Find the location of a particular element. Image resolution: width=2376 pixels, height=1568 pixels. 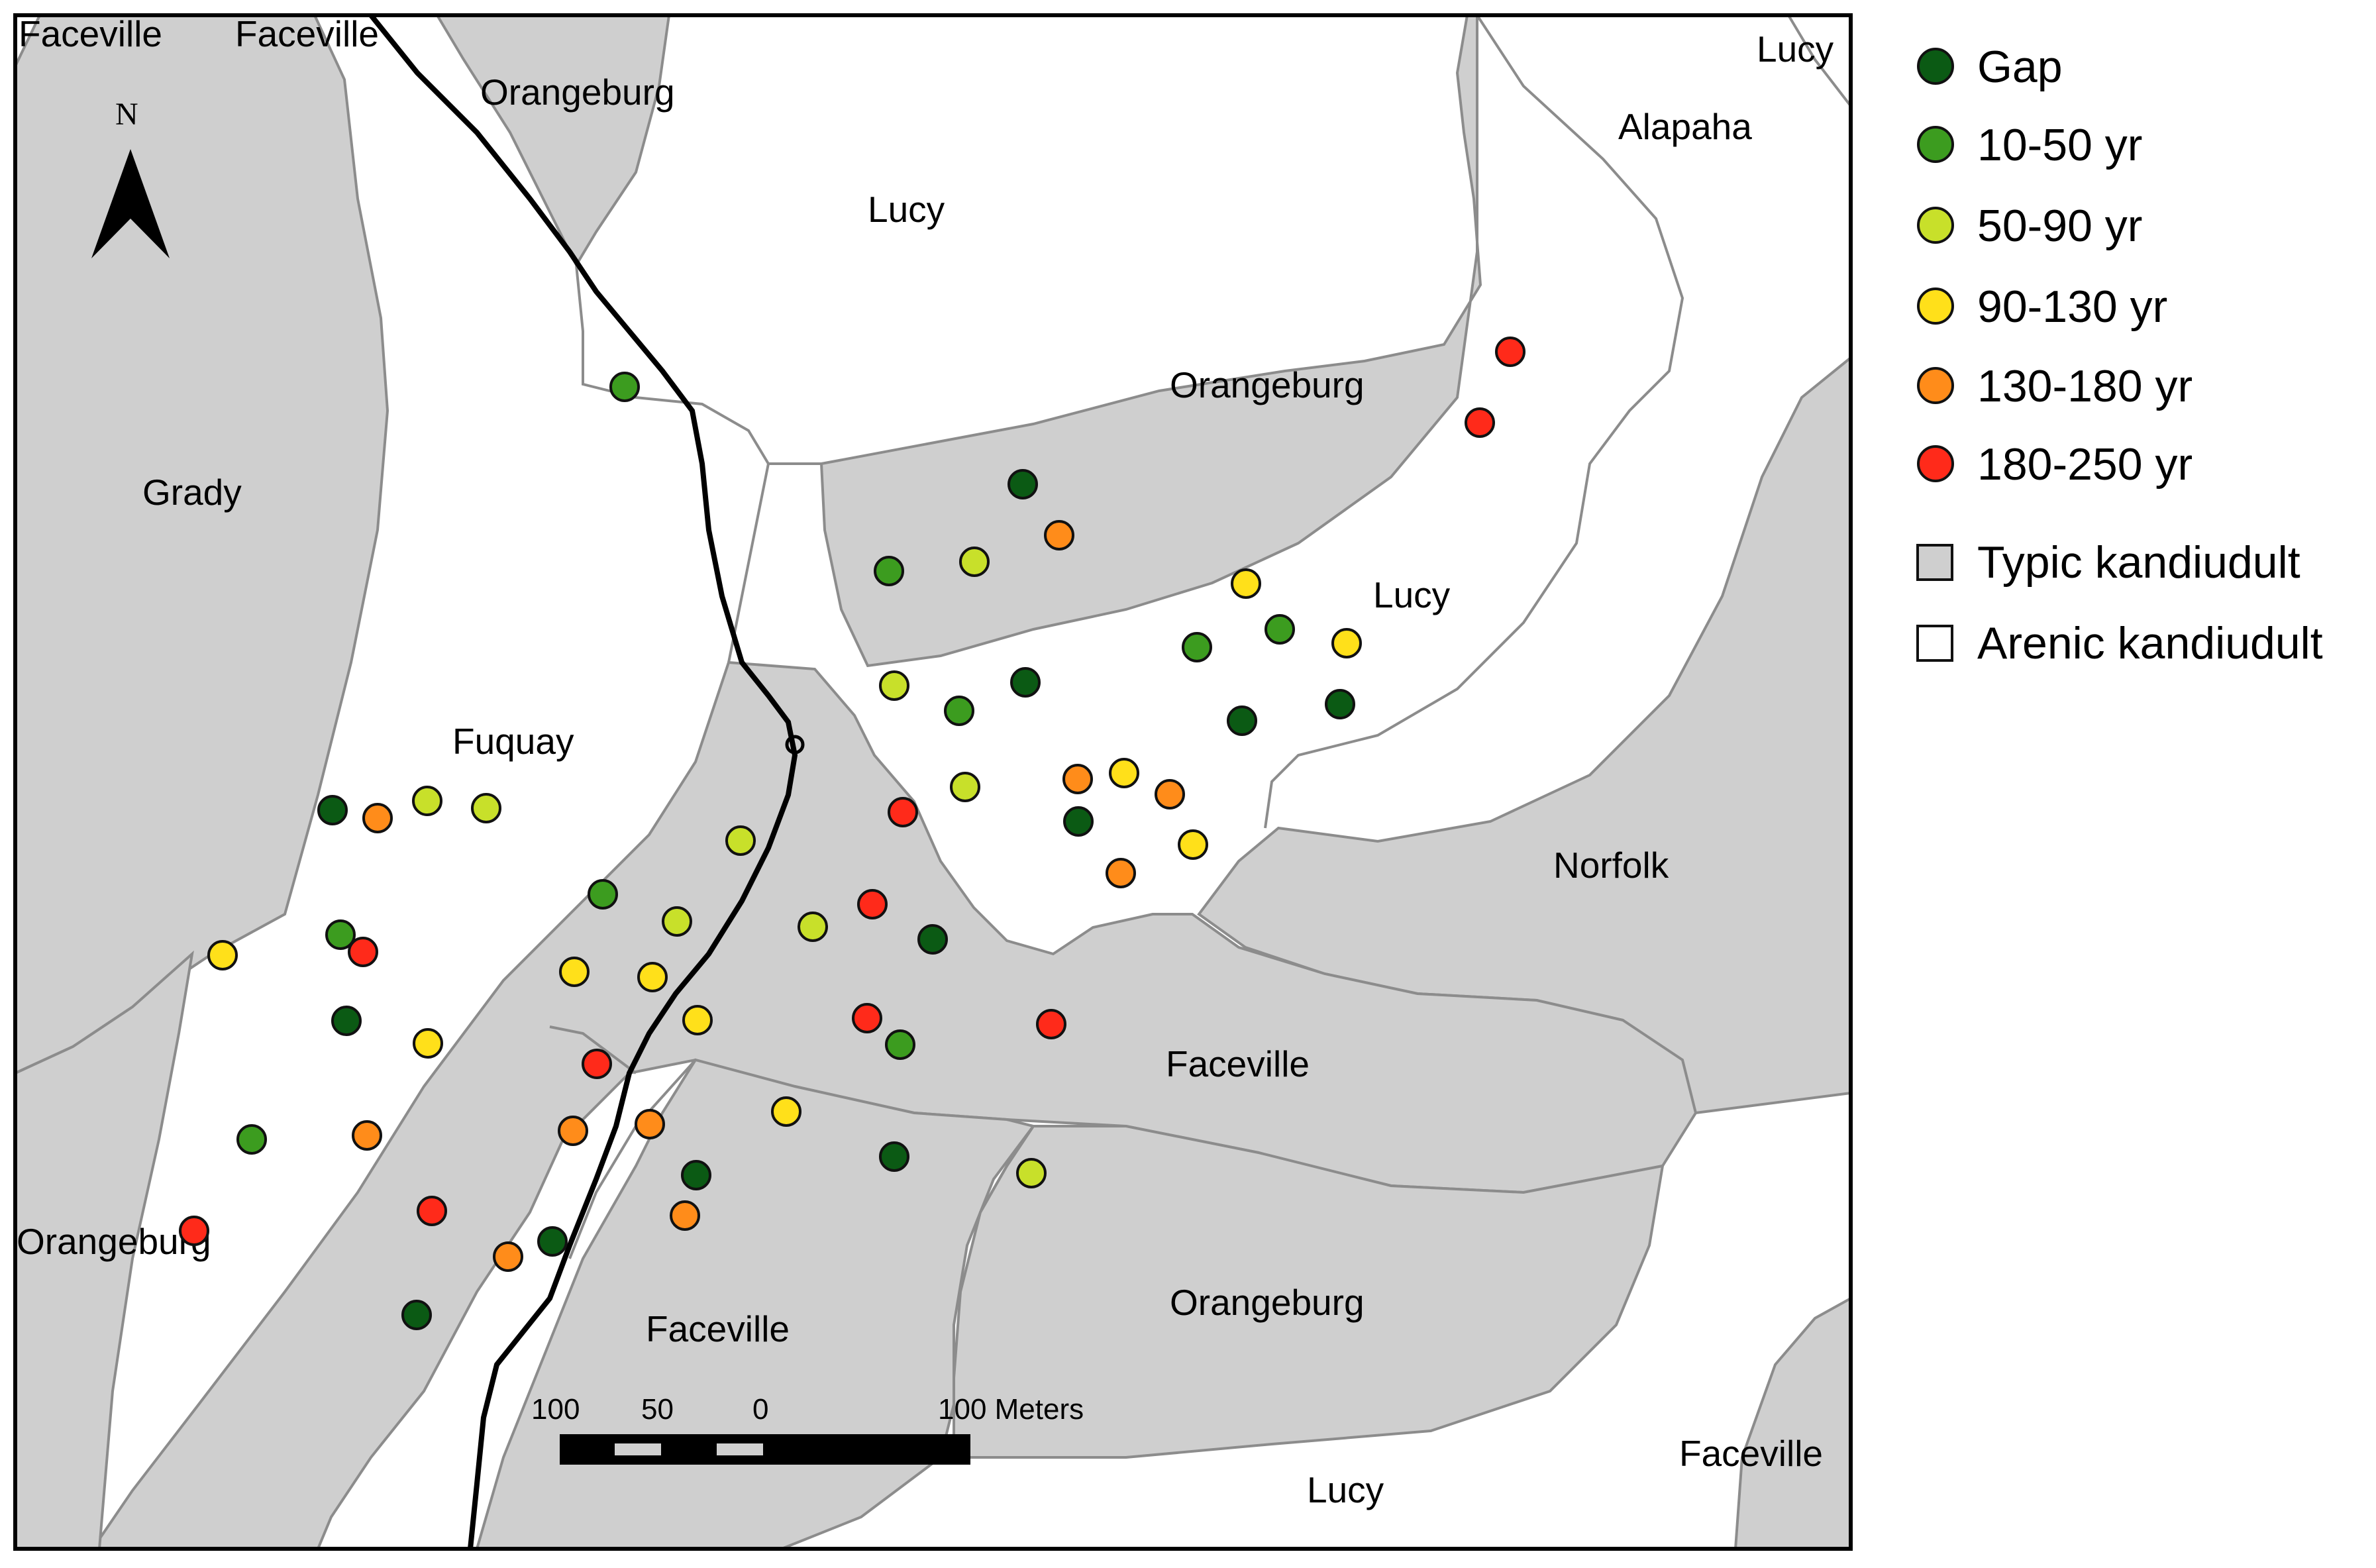

soil-label-faceville-br: Faceville is located at coordinates (1751, 1453).